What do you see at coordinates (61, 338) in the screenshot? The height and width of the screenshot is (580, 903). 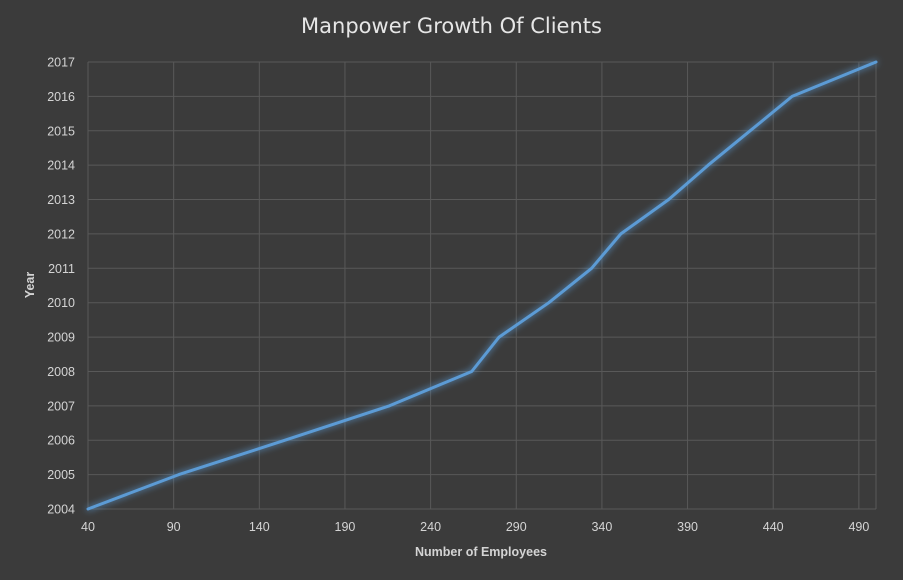 I see `y-tick-label: 2009` at bounding box center [61, 338].